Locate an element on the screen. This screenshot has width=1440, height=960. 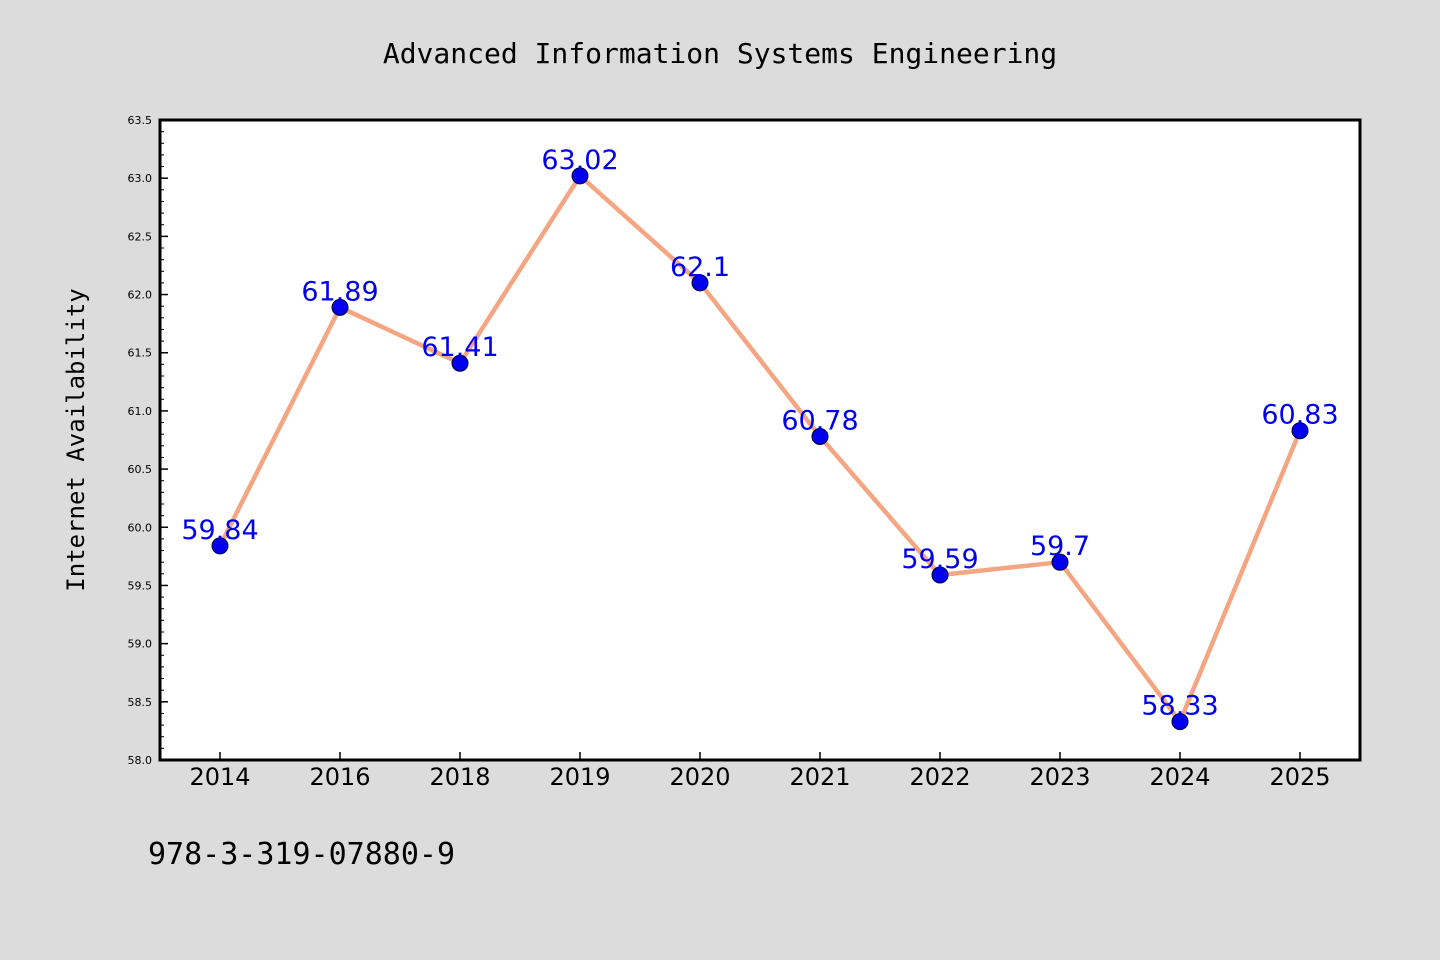
data-label: 59.7 is located at coordinates (1060, 546).